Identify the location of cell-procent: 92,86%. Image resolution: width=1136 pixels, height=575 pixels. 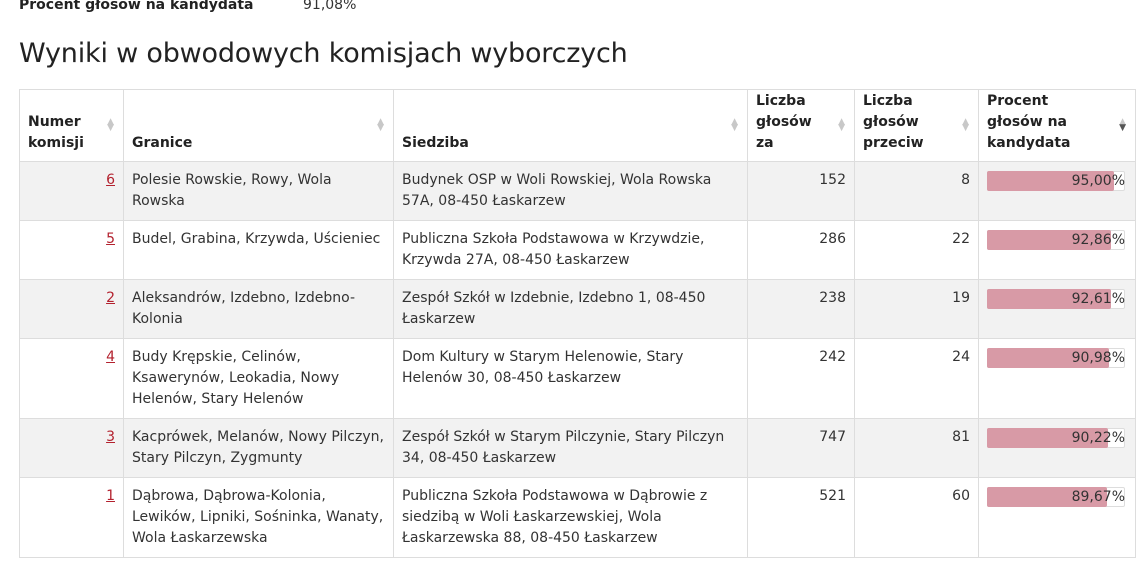
(1057, 250).